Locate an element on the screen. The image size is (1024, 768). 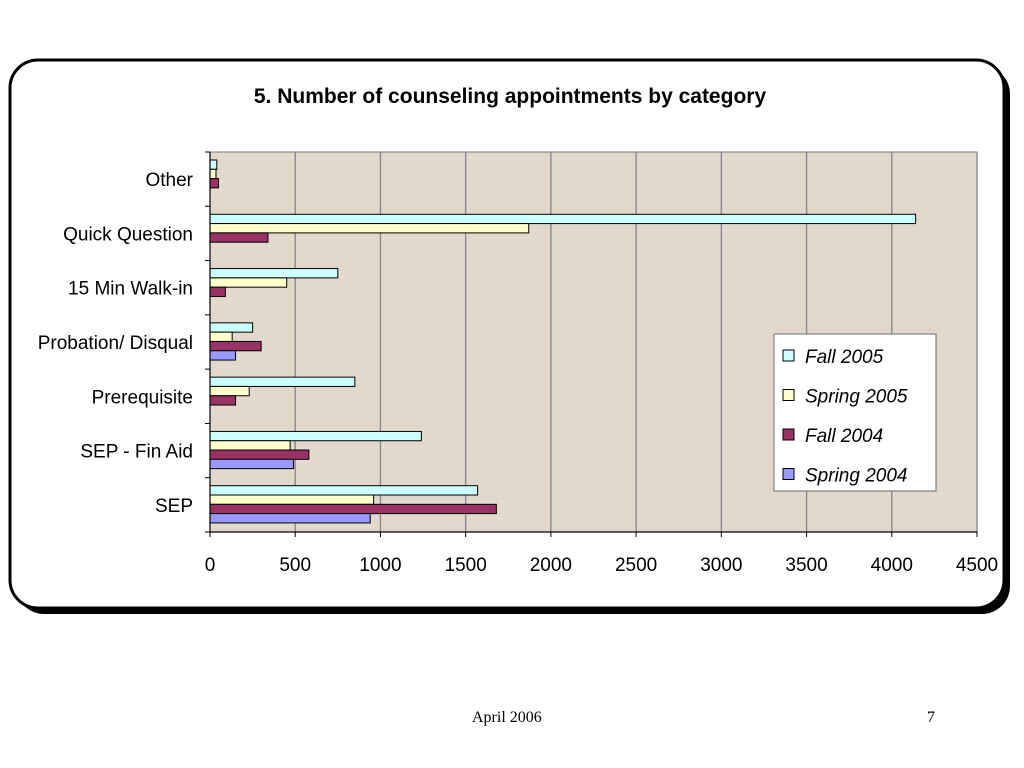
legend-label: Spring 2004 is located at coordinates (856, 476).